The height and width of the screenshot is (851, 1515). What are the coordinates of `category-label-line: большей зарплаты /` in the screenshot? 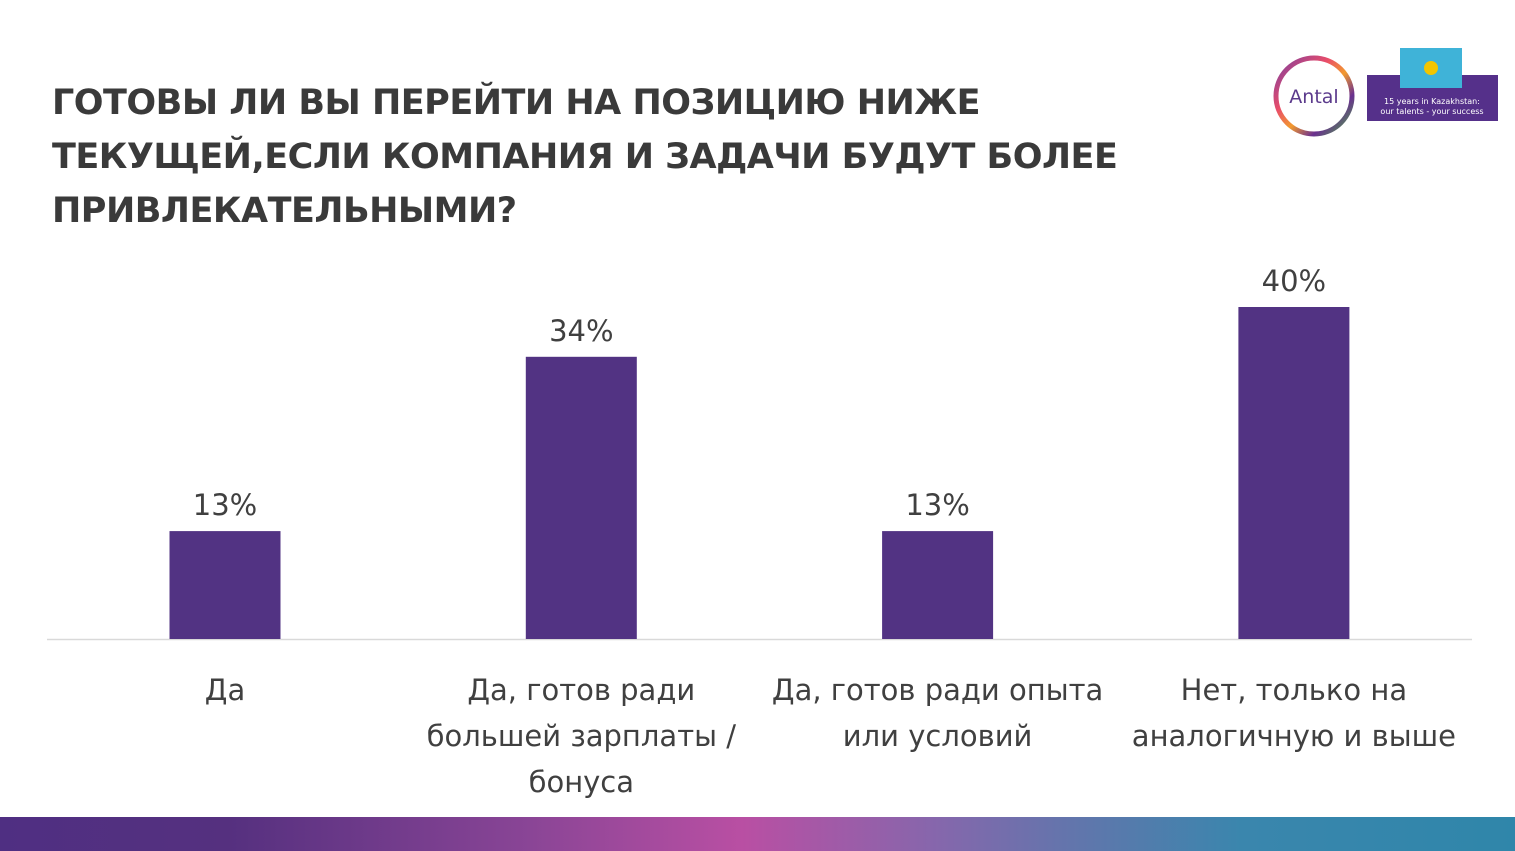 It's located at (581, 736).